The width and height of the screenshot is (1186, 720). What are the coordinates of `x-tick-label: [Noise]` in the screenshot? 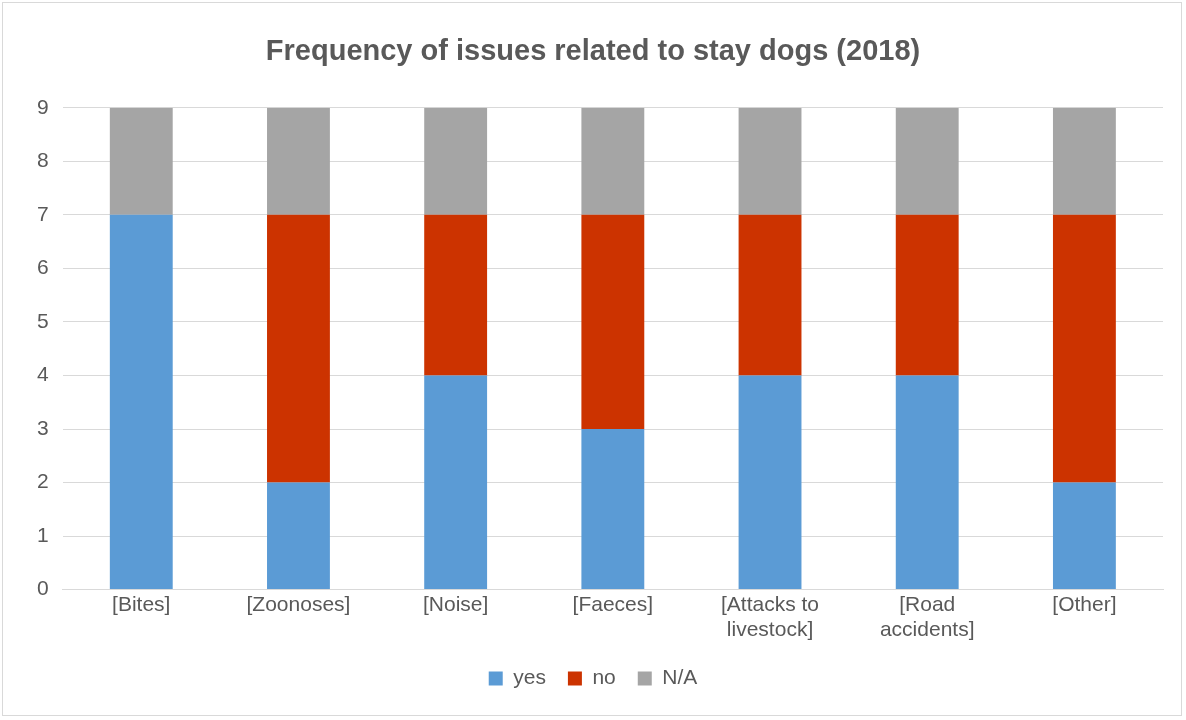 It's located at (455, 603).